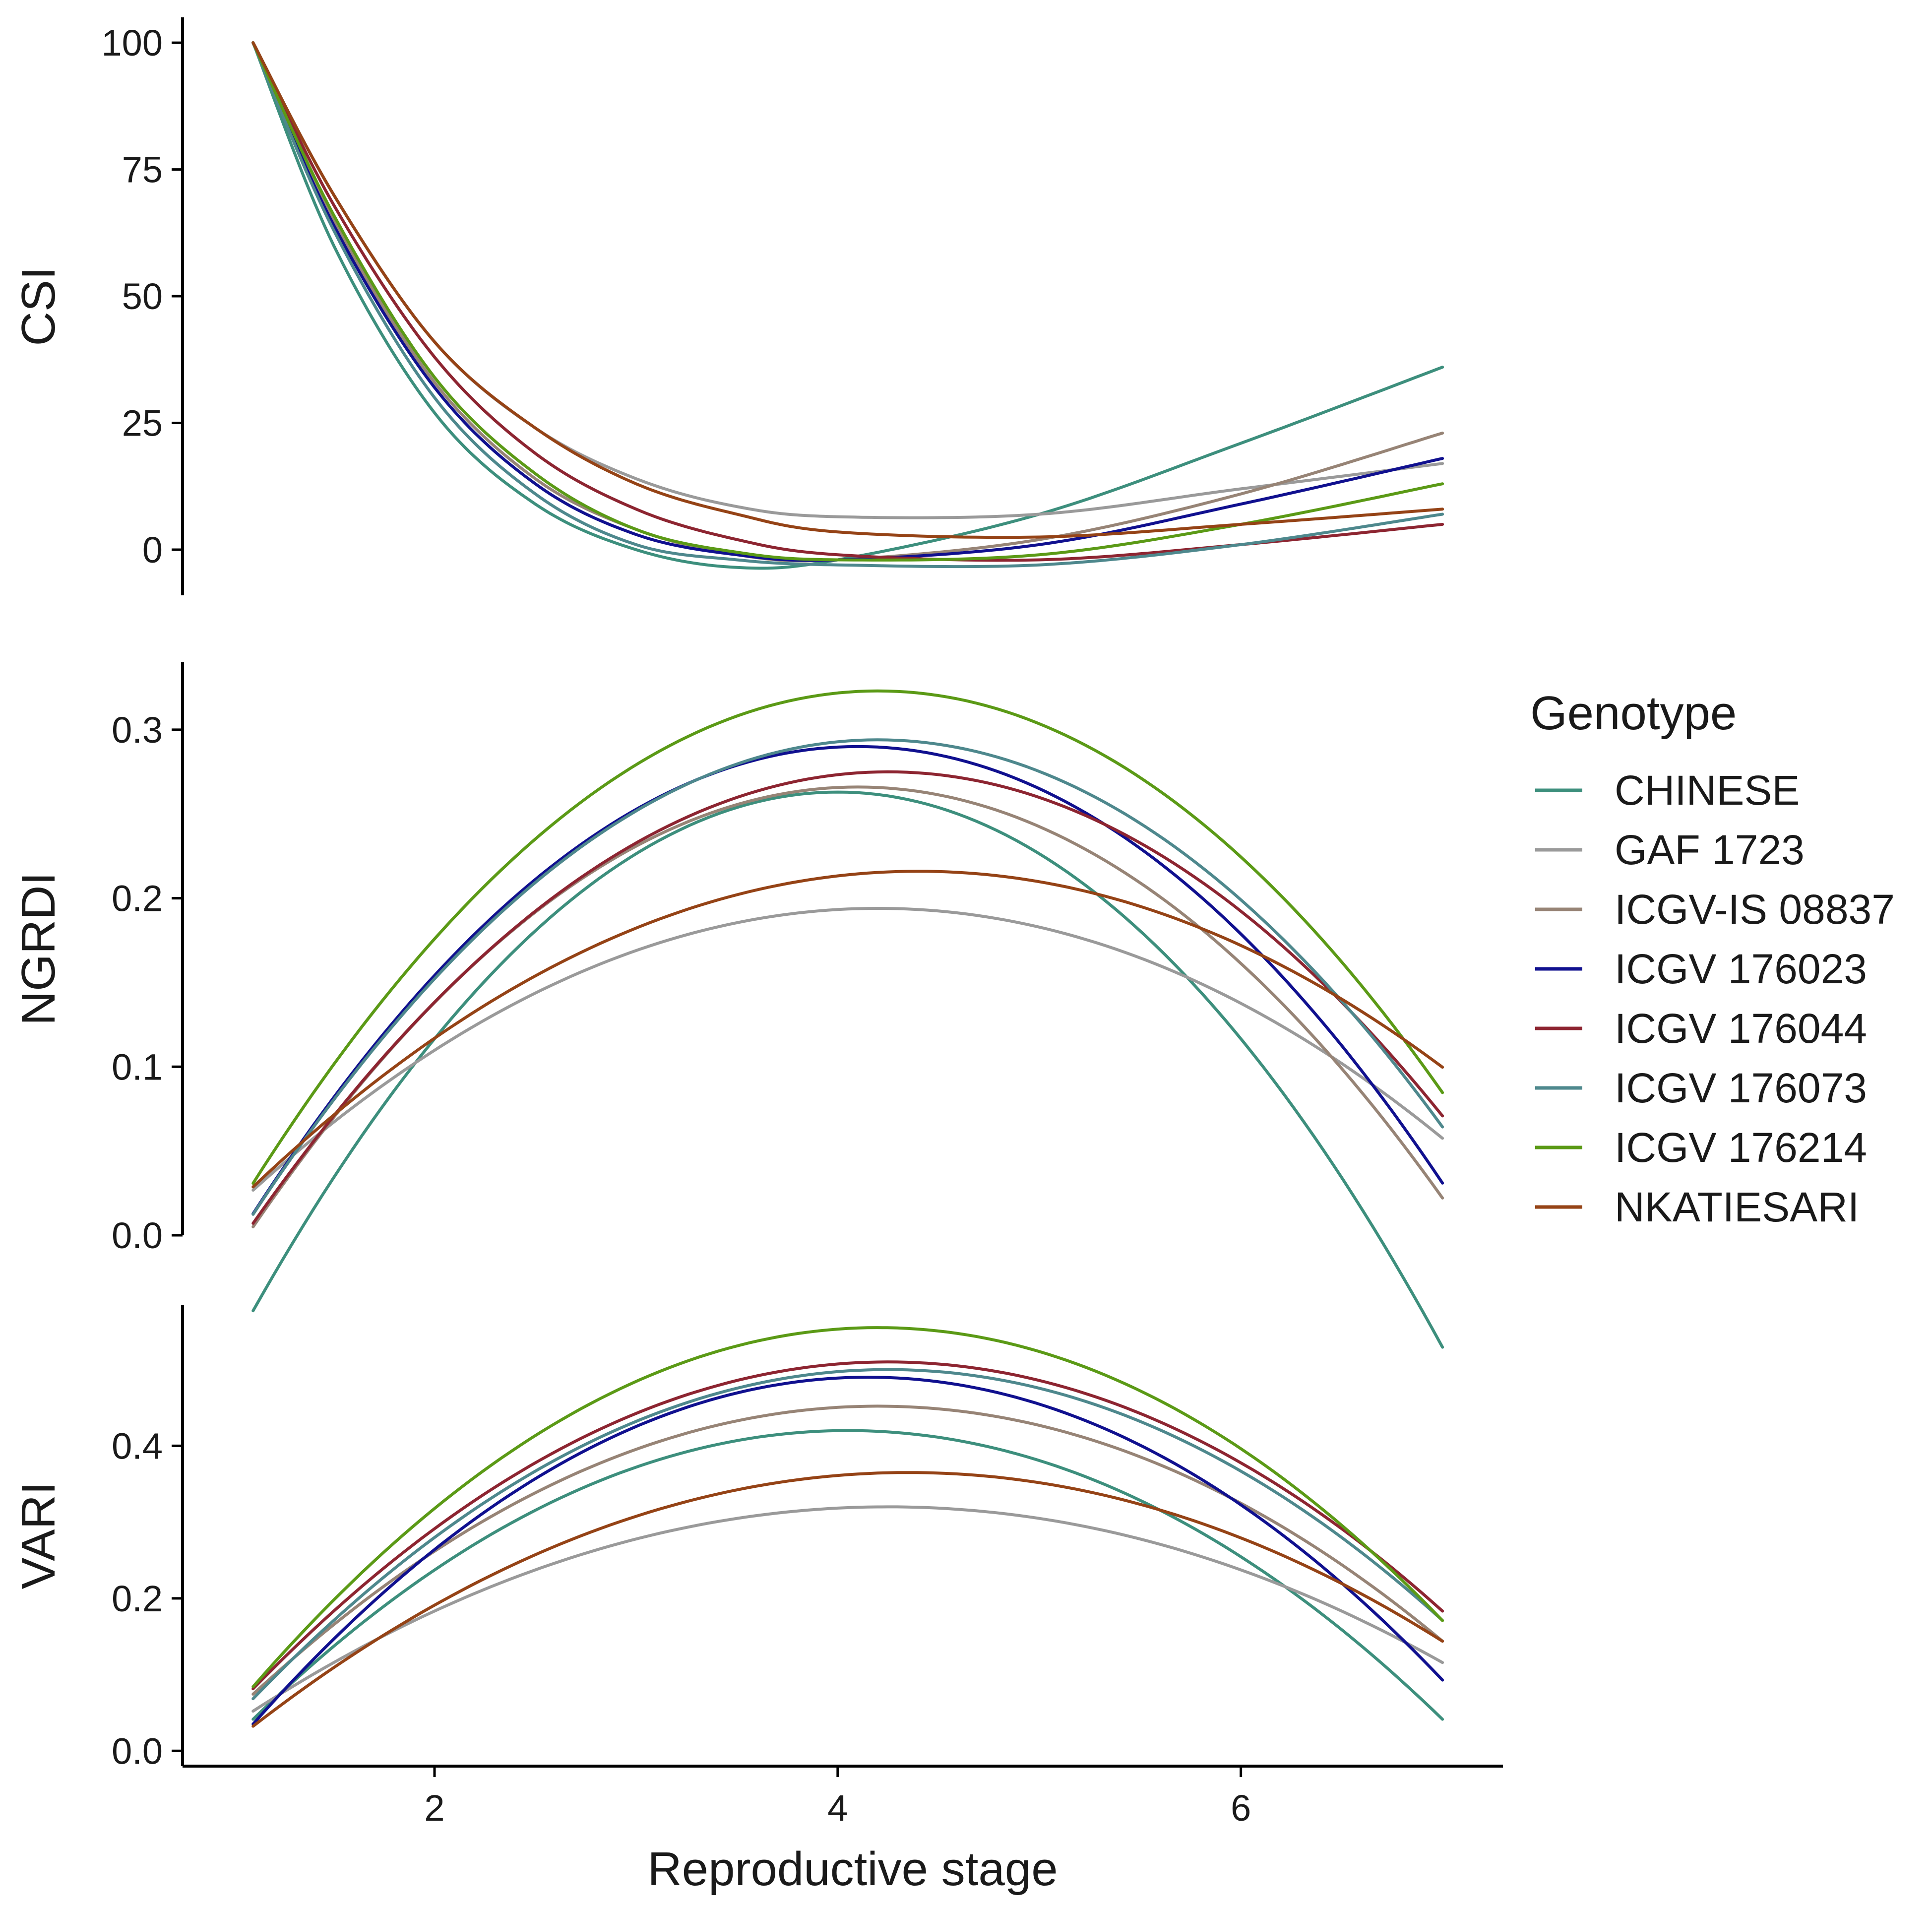 The height and width of the screenshot is (1908, 1932). Describe the element at coordinates (1241, 1808) in the screenshot. I see `x-tick-label: 6` at that location.